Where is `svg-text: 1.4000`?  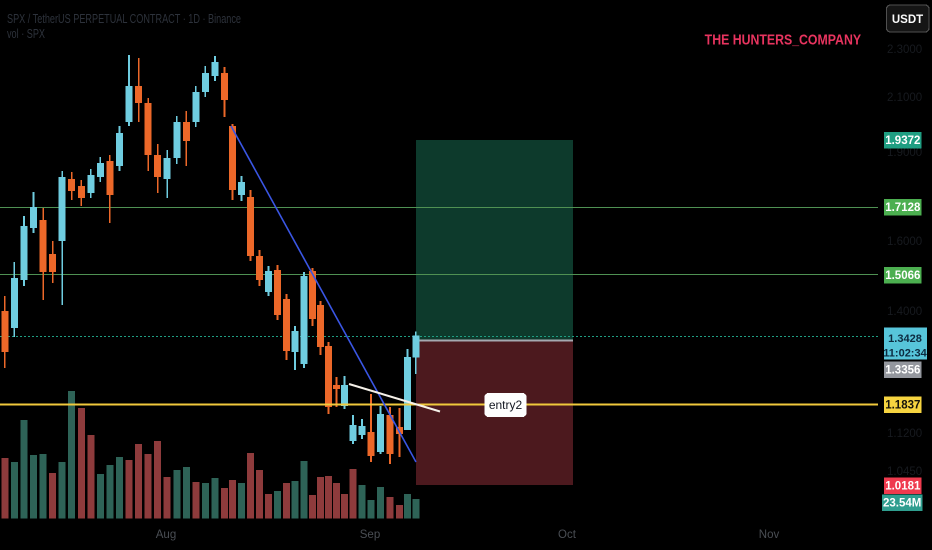
svg-text: 1.4000 is located at coordinates (904, 312).